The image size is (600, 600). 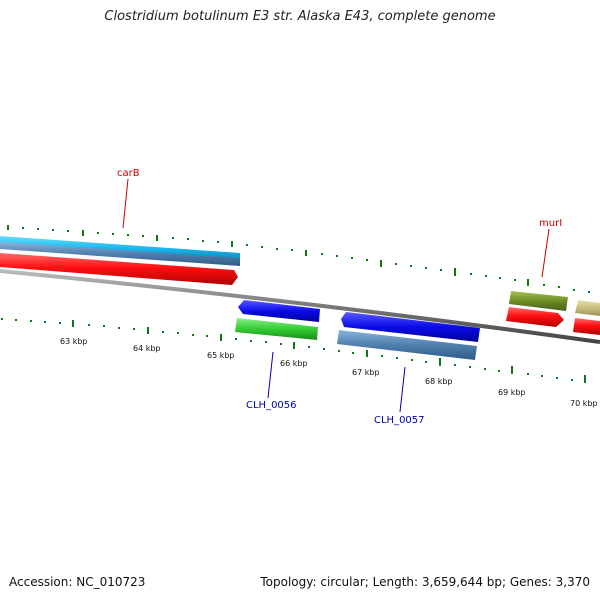 What do you see at coordinates (294, 363) in the screenshot?
I see `kbp-label: 66 kbp` at bounding box center [294, 363].